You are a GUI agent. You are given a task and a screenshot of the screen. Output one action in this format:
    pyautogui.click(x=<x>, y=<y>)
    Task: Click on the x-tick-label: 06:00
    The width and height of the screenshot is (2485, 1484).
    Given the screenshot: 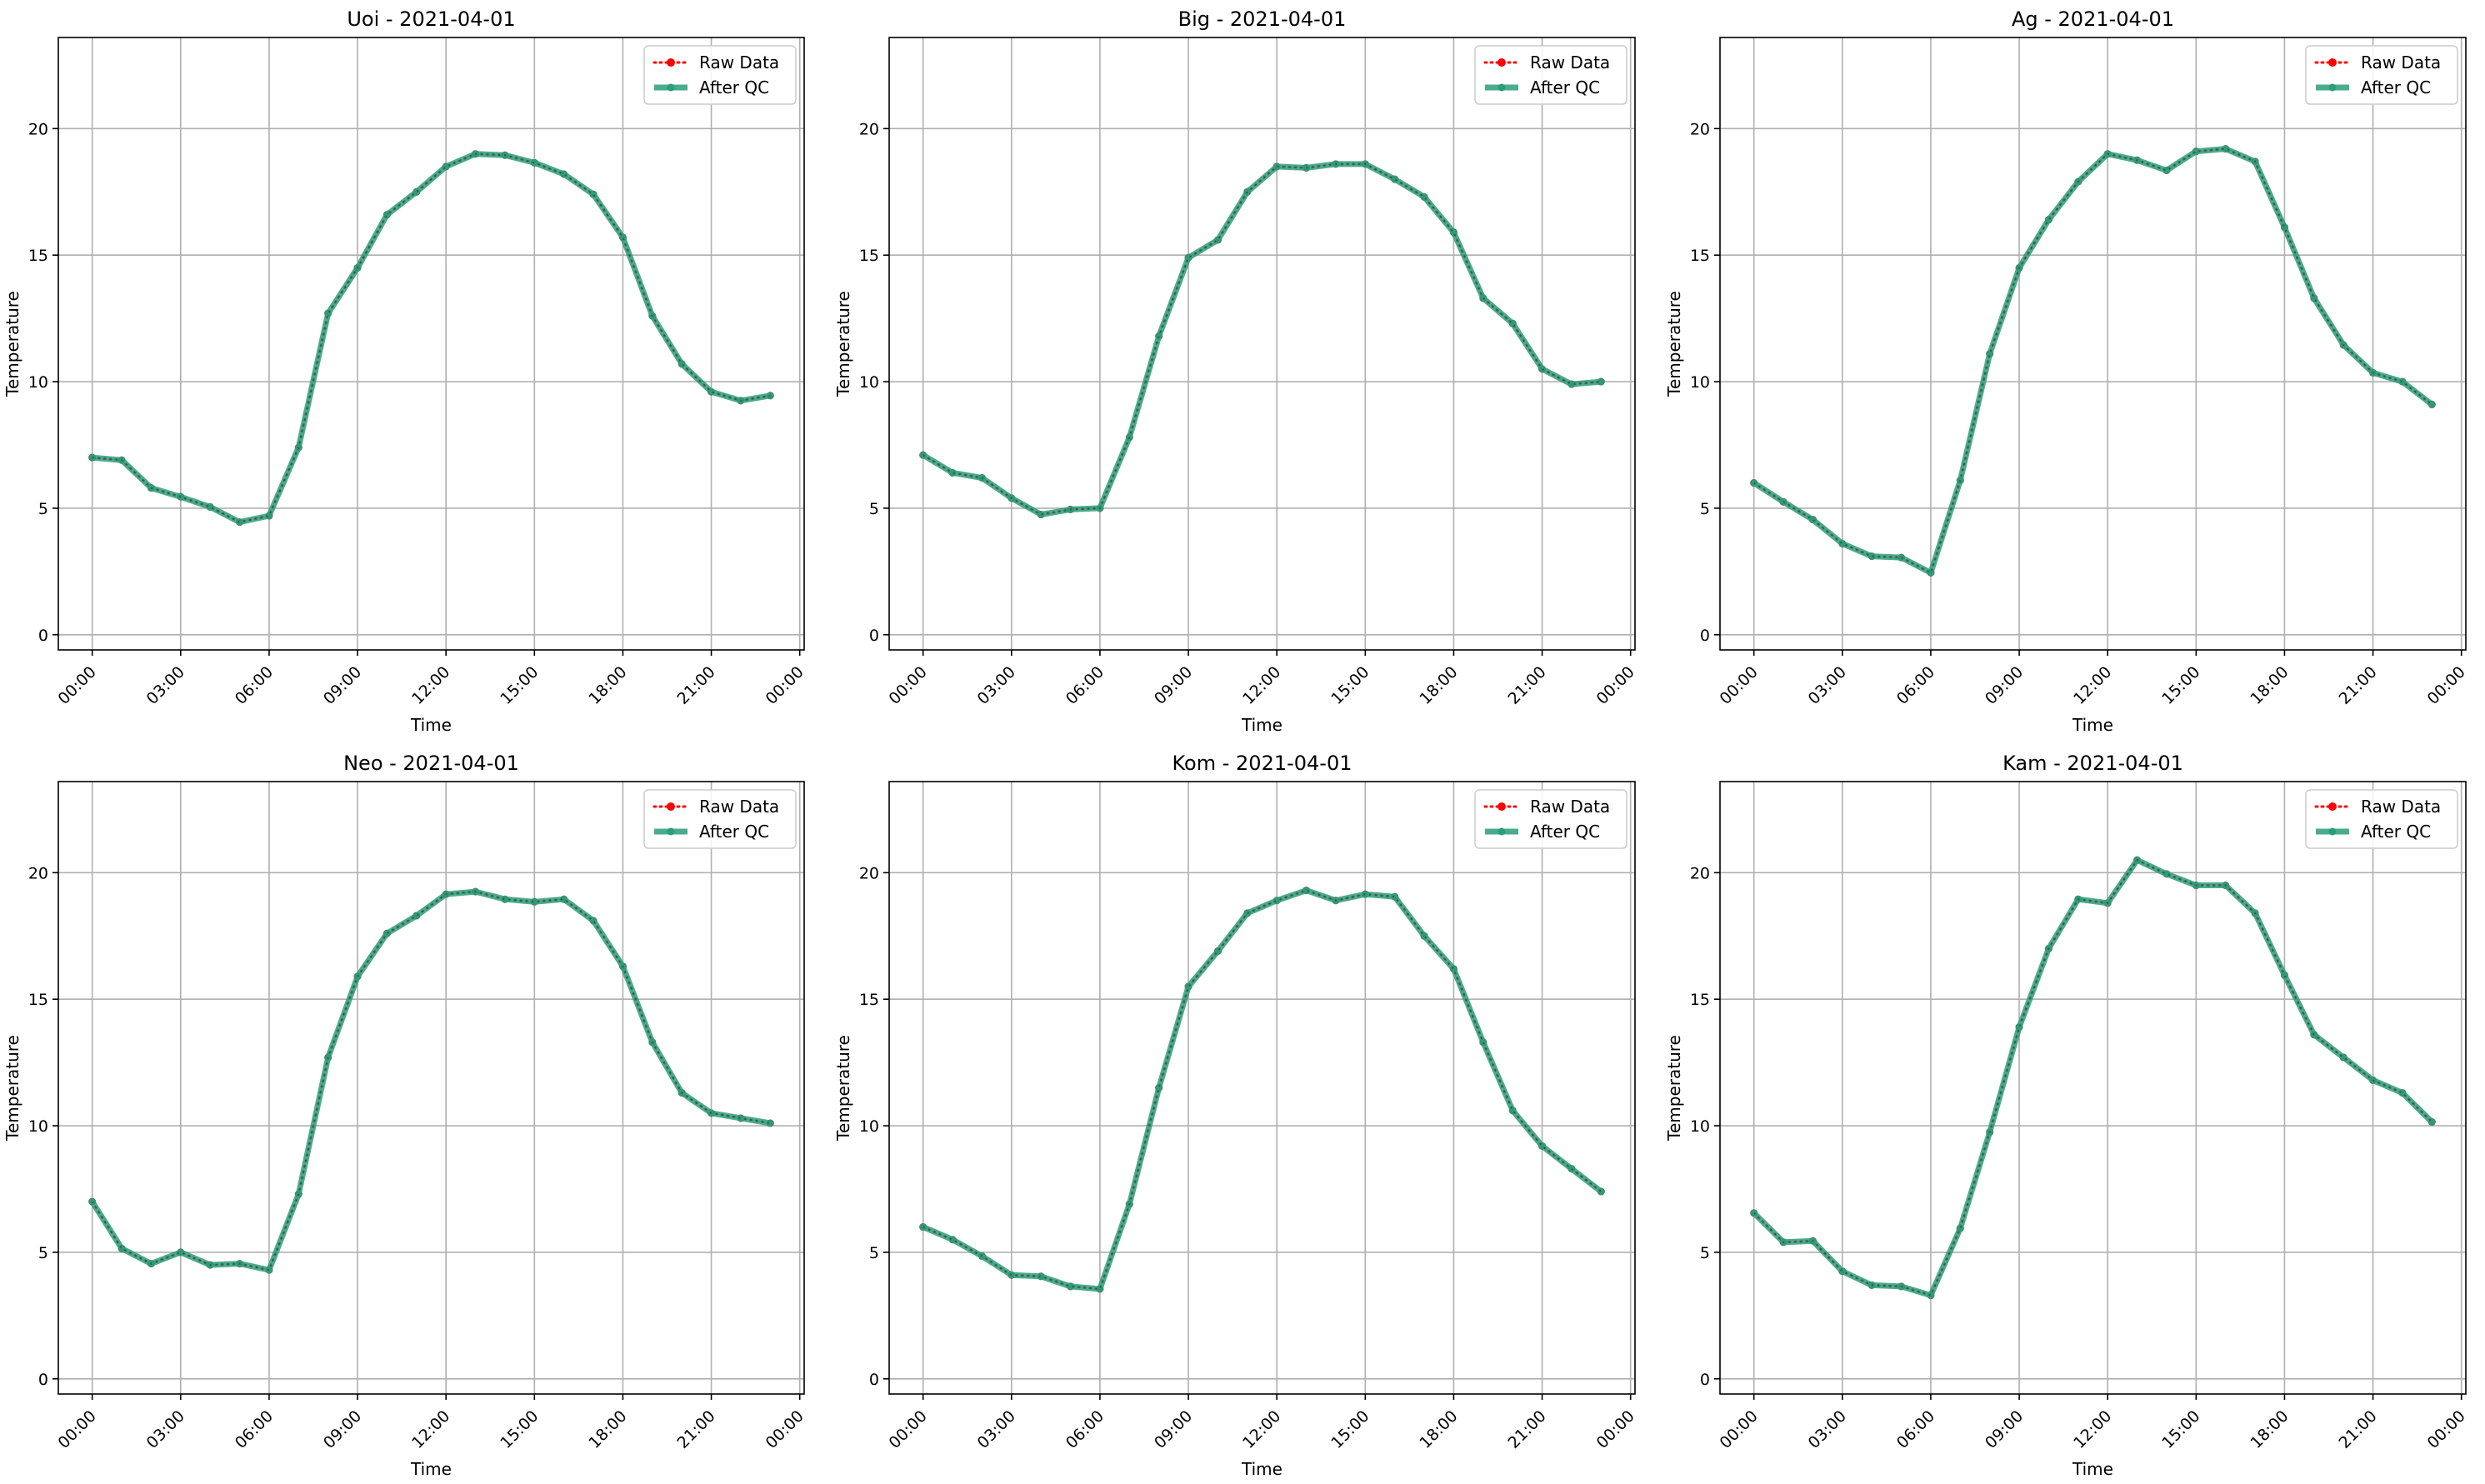 What is the action you would take?
    pyautogui.click(x=1915, y=685)
    